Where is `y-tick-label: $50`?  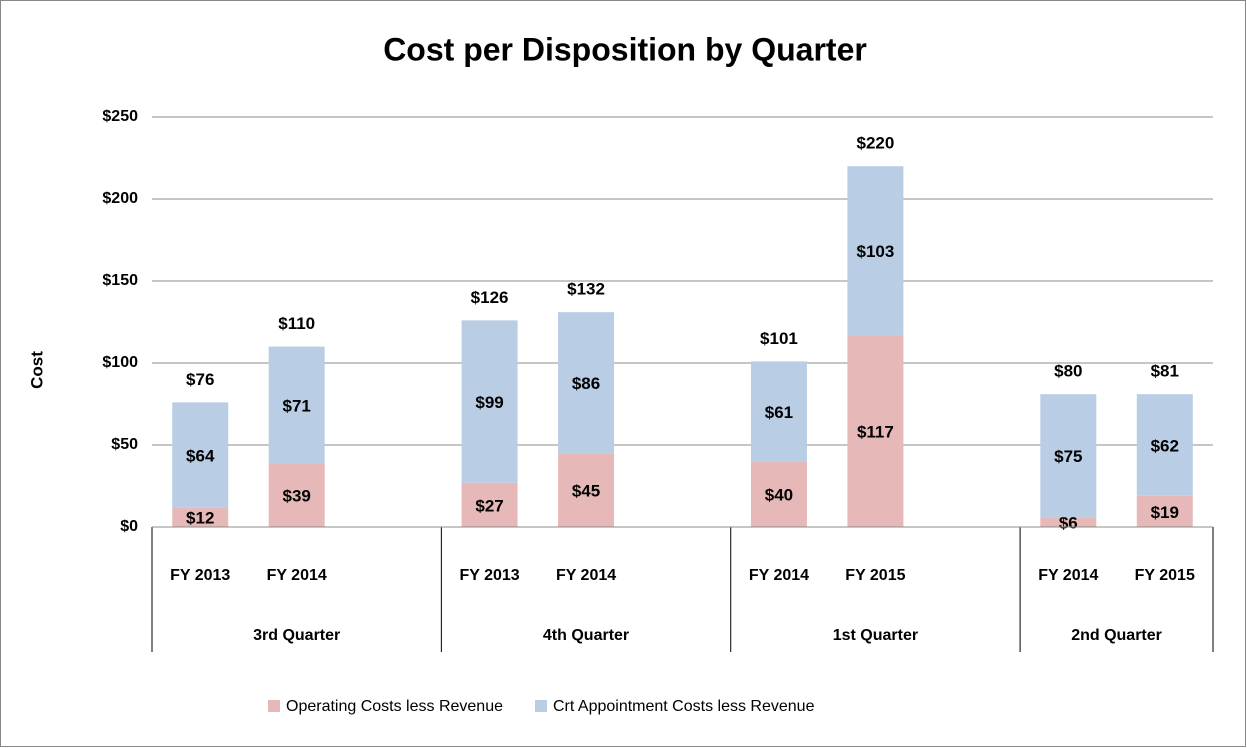
y-tick-label: $50 is located at coordinates (124, 444).